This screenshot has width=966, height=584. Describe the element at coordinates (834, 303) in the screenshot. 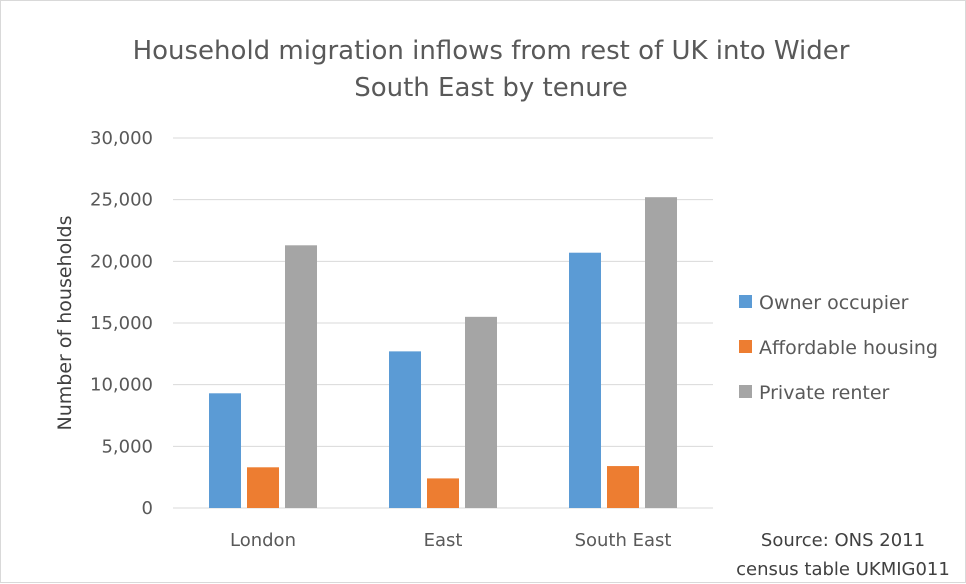

I see `legend-label: Owner occupier` at that location.